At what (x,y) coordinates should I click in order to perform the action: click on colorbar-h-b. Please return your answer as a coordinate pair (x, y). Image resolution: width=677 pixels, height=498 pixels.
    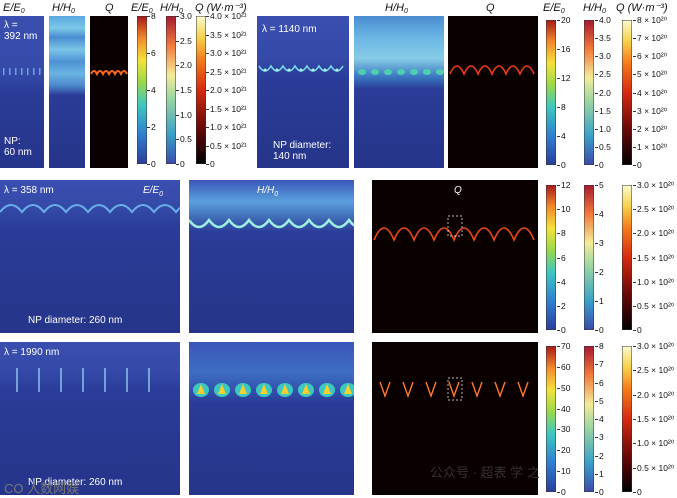
    Looking at the image, I should click on (589, 92).